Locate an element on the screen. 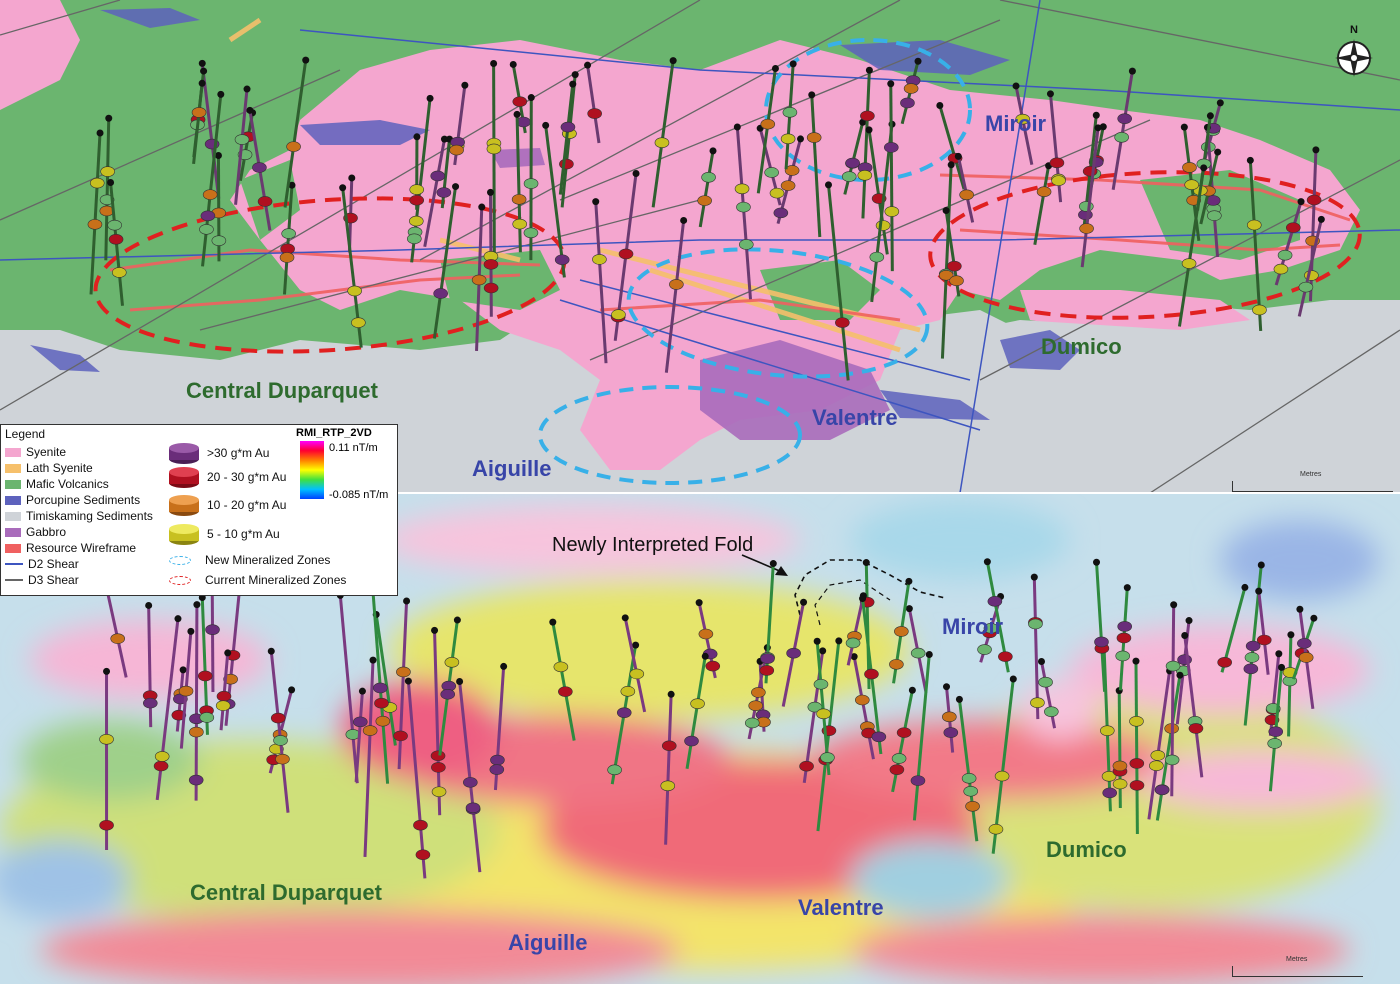 Image resolution: width=1400 pixels, height=984 pixels. label-aiguille-bottom: Aiguille is located at coordinates (547, 942).